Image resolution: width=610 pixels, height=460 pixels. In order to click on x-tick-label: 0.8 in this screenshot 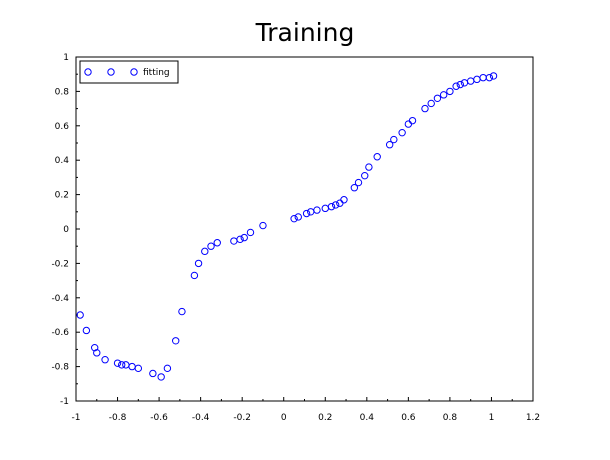, I will do `click(450, 418)`.